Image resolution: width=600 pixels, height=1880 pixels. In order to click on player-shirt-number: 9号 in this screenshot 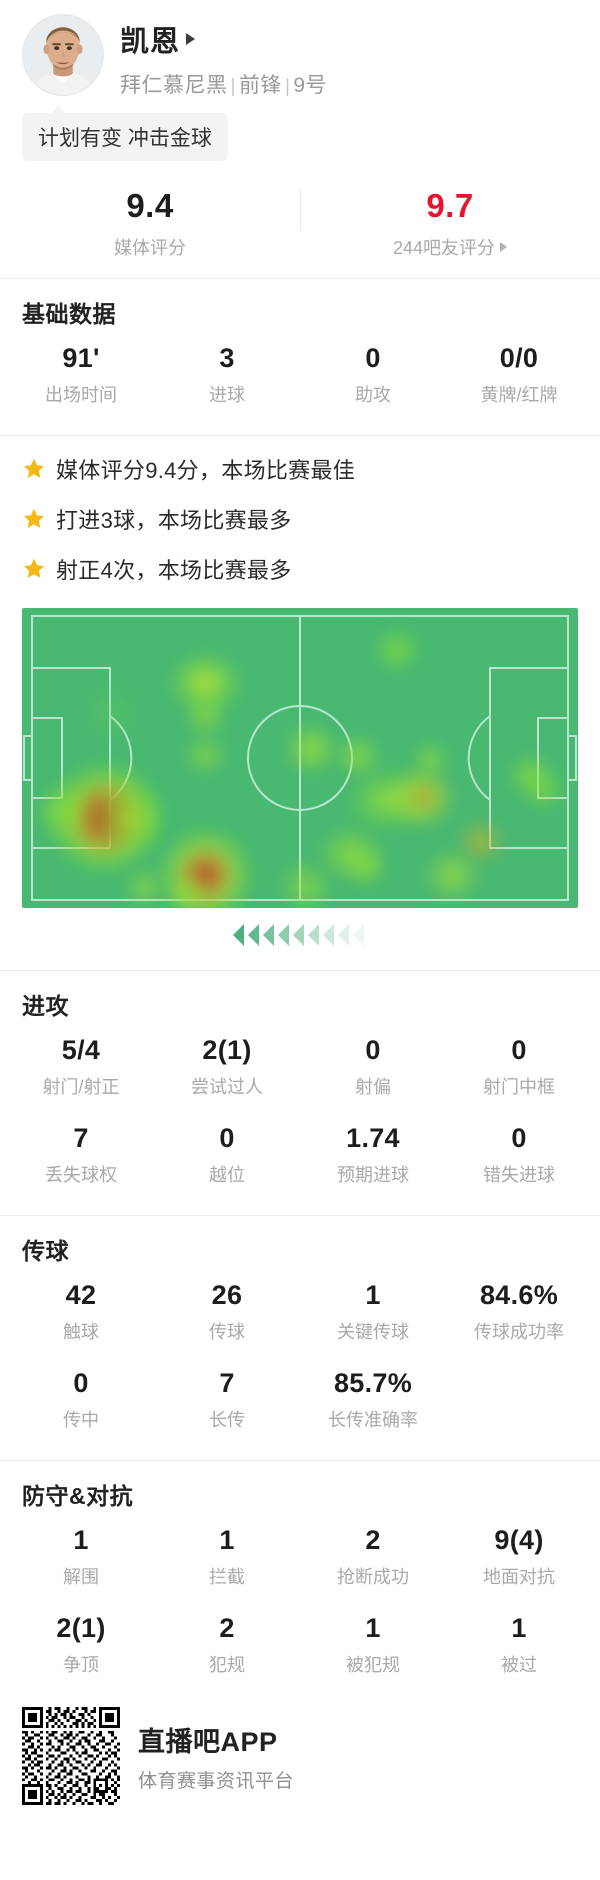, I will do `click(310, 85)`.